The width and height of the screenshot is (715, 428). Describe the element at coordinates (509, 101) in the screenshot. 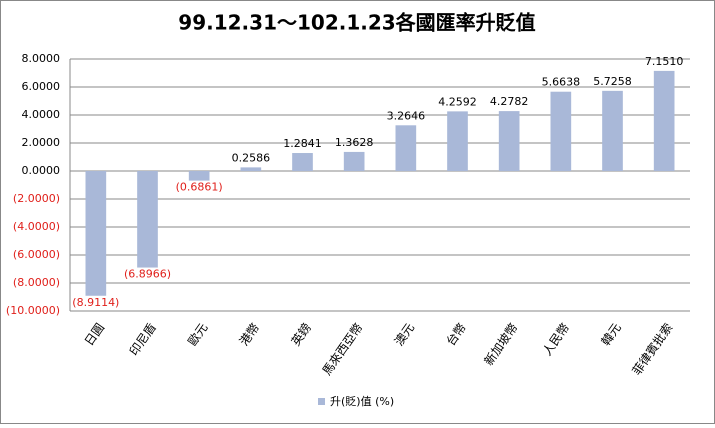

I see `value-label: 4.2782` at that location.